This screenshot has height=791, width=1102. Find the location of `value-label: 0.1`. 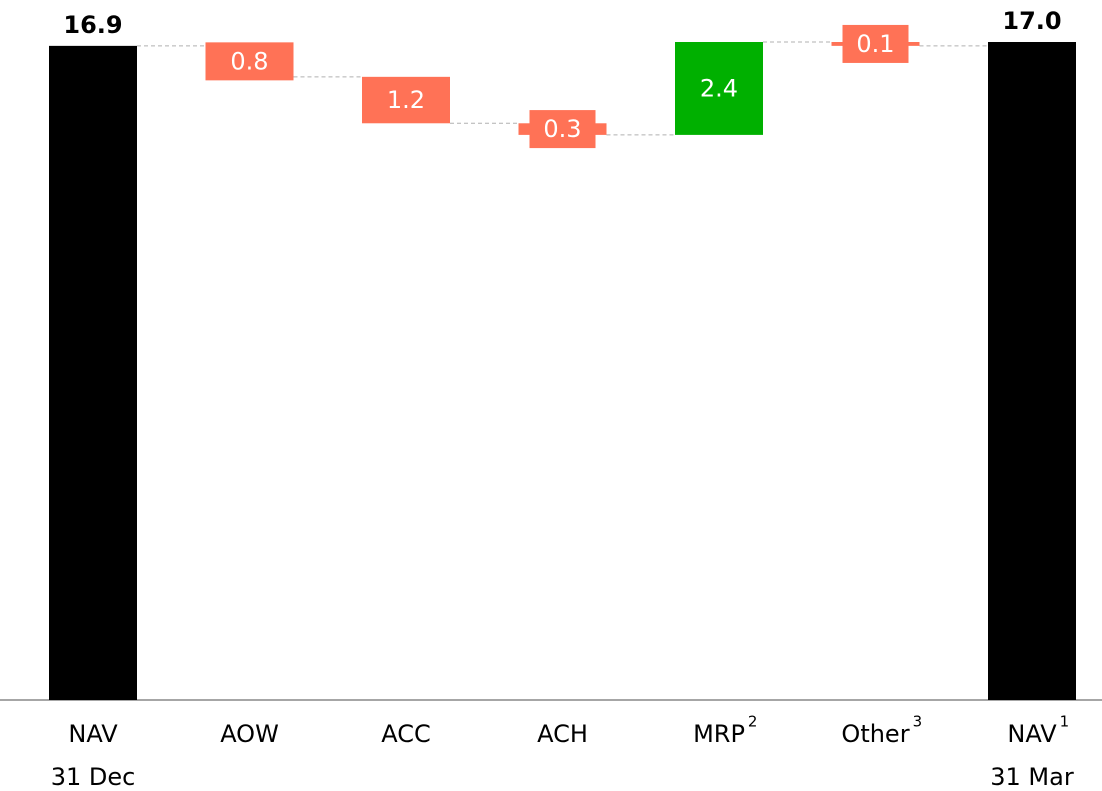

value-label: 0.1 is located at coordinates (875, 44).